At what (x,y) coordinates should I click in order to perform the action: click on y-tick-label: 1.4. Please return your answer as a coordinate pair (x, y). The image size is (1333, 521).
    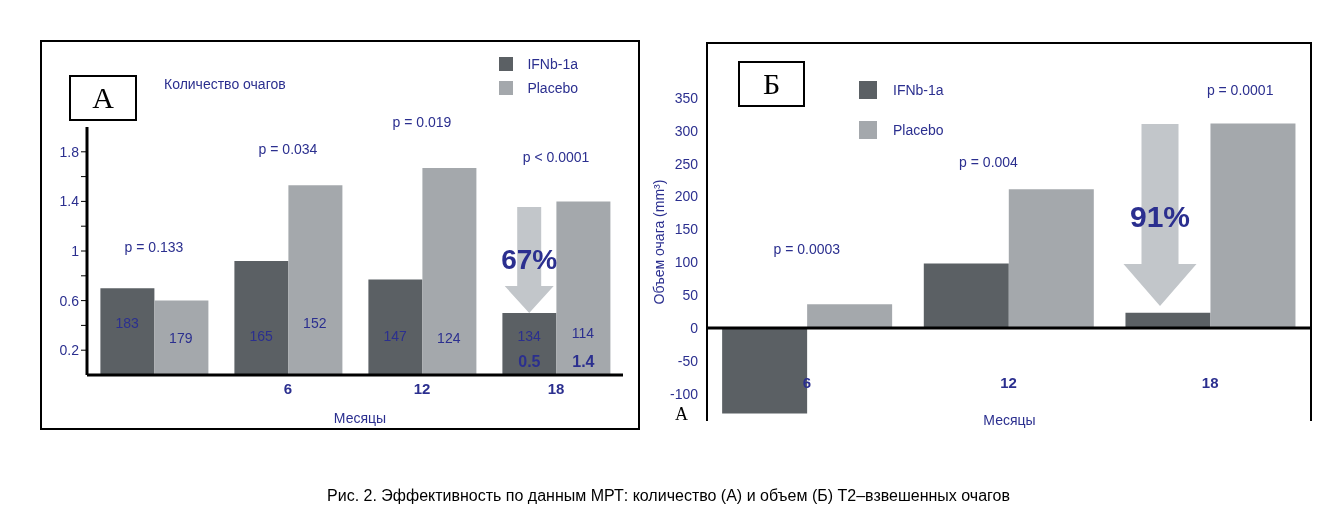
    Looking at the image, I should click on (69, 201).